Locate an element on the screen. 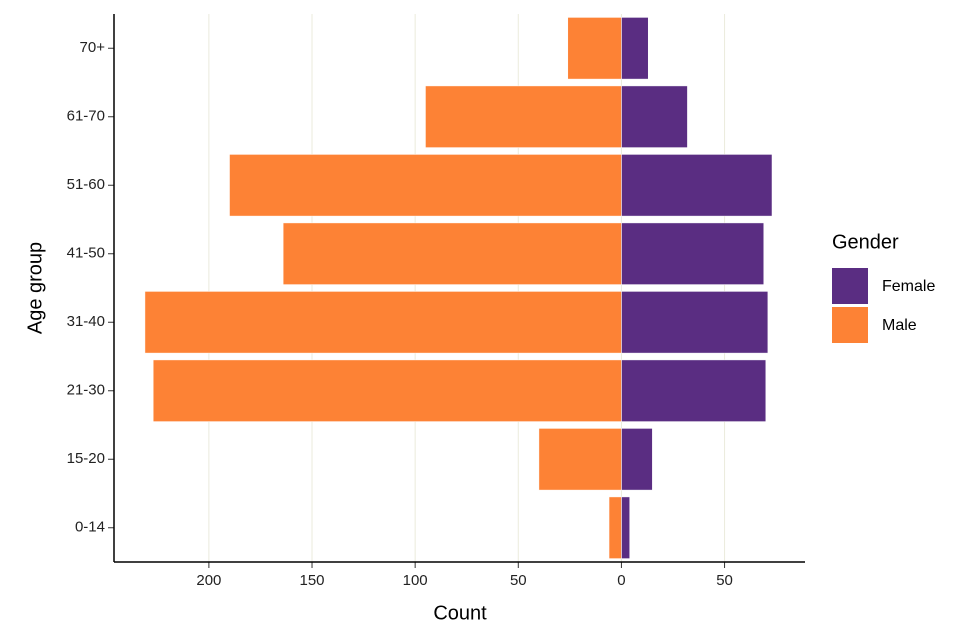 This screenshot has width=960, height=640. x-tick-label: 150 is located at coordinates (312, 580).